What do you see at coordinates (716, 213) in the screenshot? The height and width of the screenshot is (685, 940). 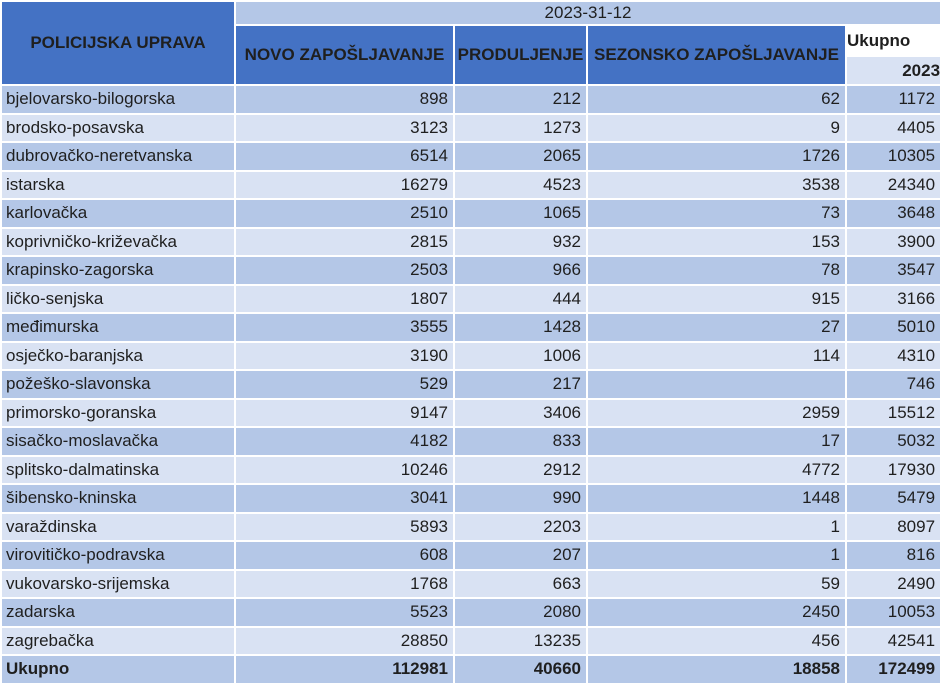 I see `sezonsko-cell: 73` at bounding box center [716, 213].